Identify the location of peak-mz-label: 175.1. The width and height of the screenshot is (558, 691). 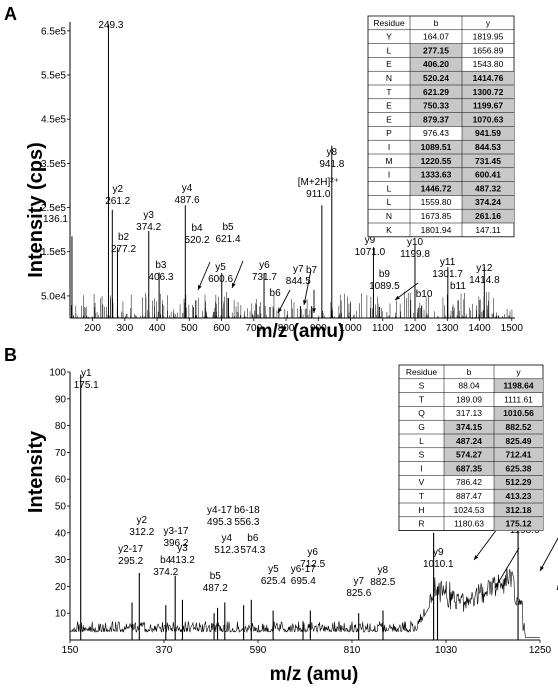
(86, 385).